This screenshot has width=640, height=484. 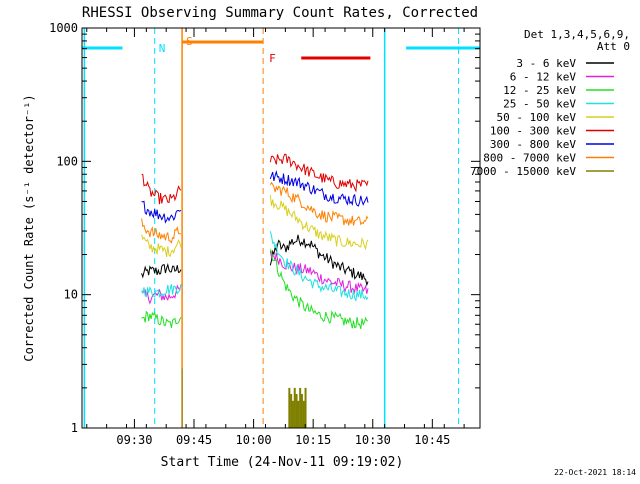 I want to click on legend-label: 300 - 800 keV, so click(x=533, y=144).